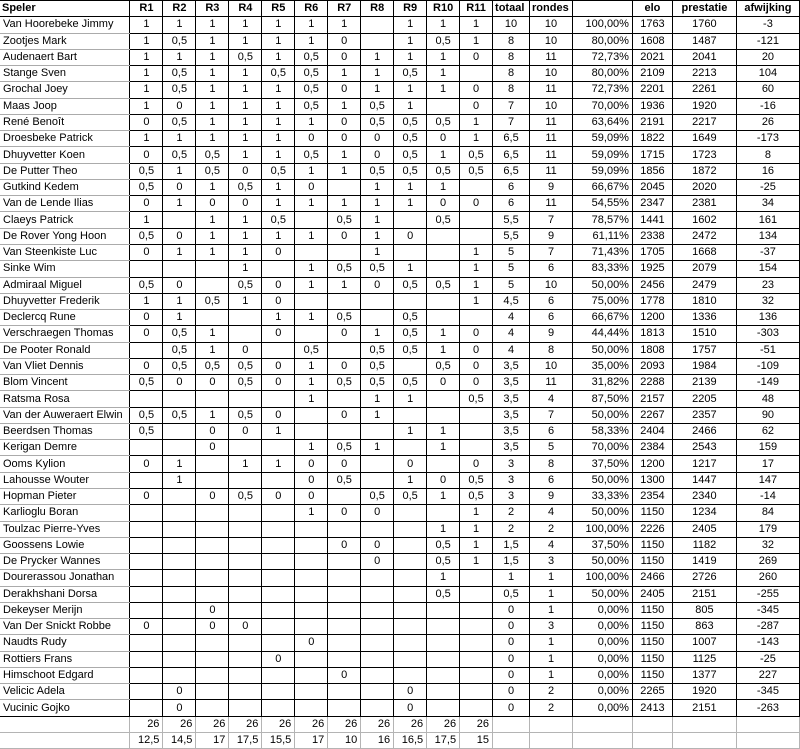 The height and width of the screenshot is (749, 800). I want to click on result-cell-r6, so click(311, 594).